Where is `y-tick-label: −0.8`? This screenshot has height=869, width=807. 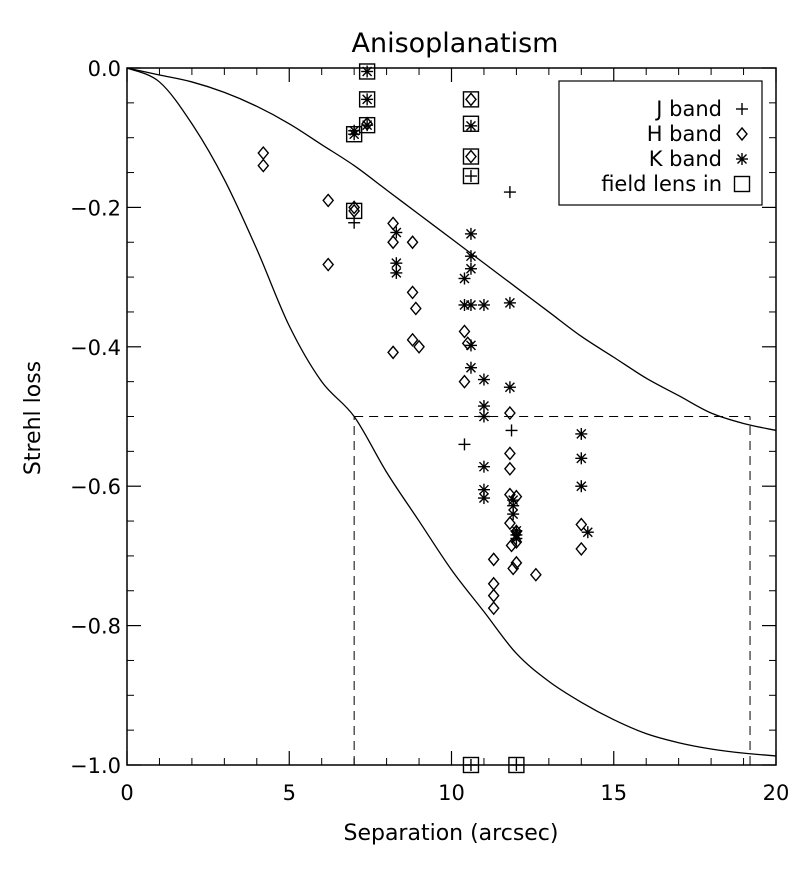
y-tick-label: −0.8 is located at coordinates (95, 627).